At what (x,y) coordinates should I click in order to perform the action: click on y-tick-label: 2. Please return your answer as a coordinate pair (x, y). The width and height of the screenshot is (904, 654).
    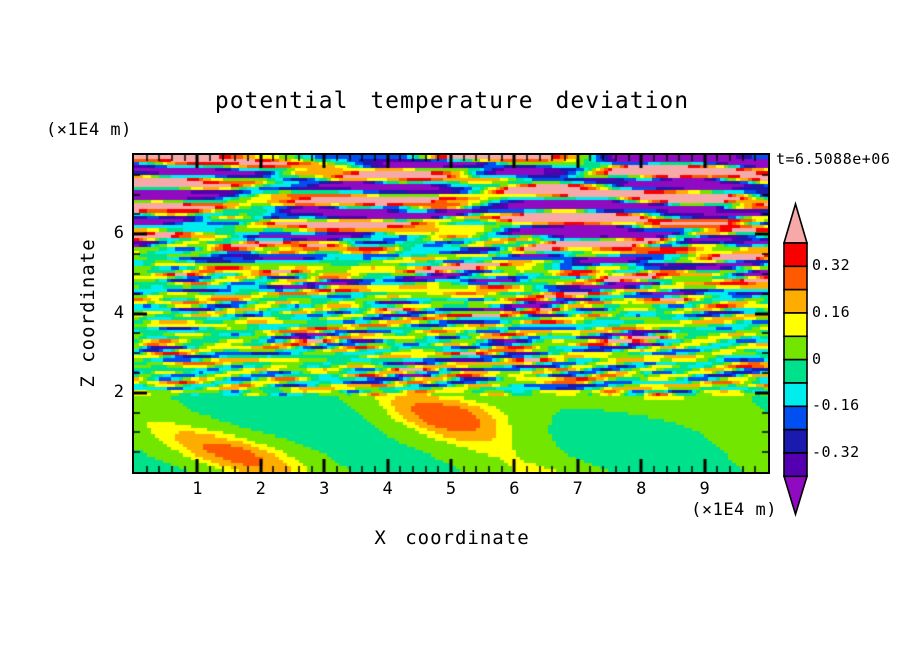
    Looking at the image, I should click on (118, 391).